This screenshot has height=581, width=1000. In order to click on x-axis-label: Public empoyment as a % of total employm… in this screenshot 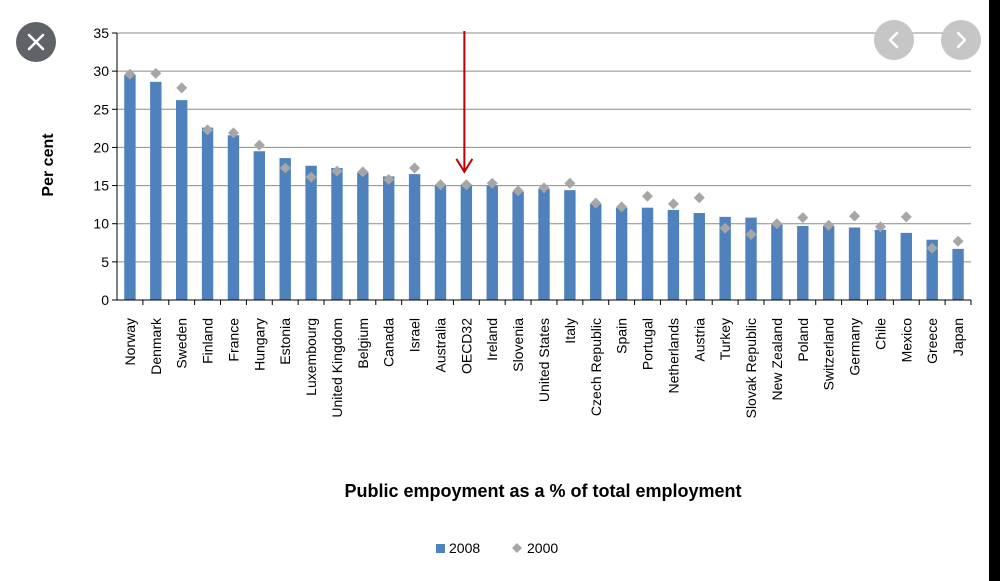, I will do `click(542, 491)`.